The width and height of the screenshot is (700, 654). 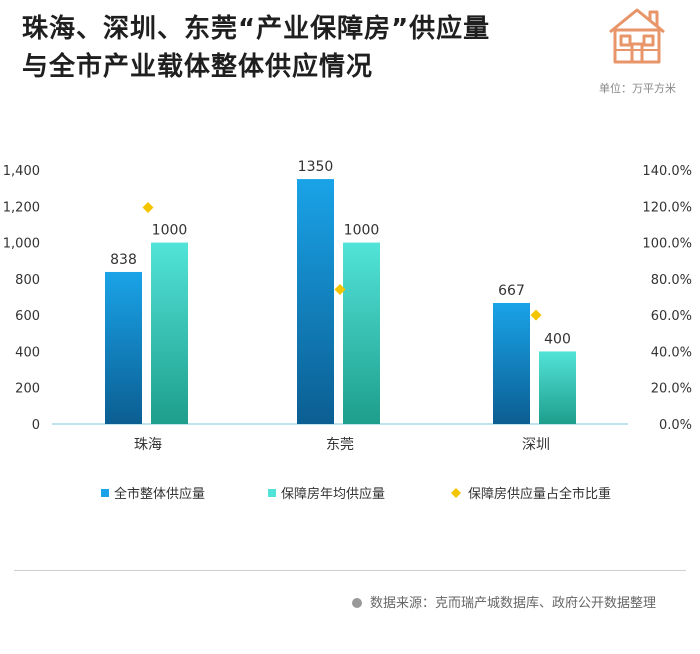 What do you see at coordinates (333, 494) in the screenshot?
I see `legend-label-housing: 保障房年均供应量` at bounding box center [333, 494].